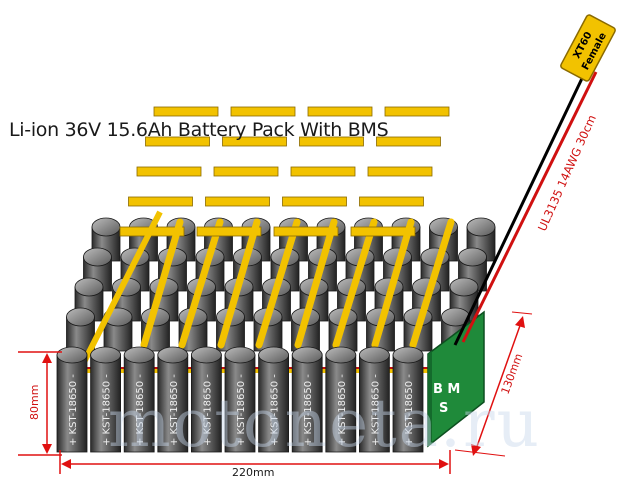  I want to click on width-label: 220mm, so click(253, 472).